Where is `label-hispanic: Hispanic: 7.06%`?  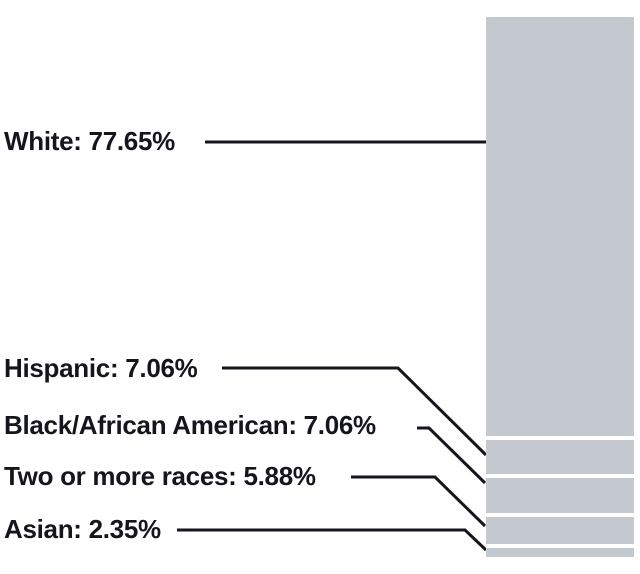
label-hispanic: Hispanic: 7.06% is located at coordinates (101, 368).